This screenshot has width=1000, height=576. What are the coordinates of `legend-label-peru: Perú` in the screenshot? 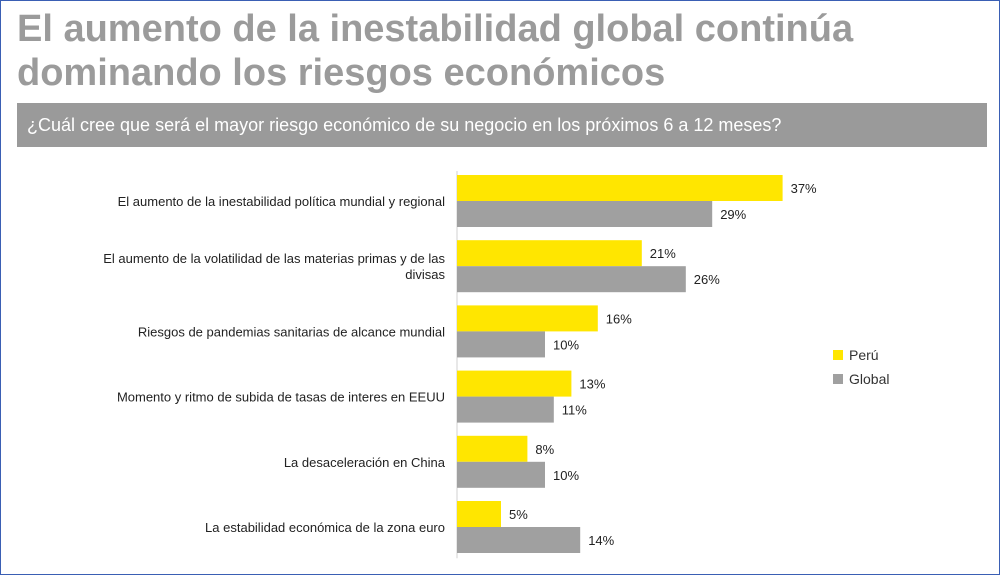 It's located at (864, 355).